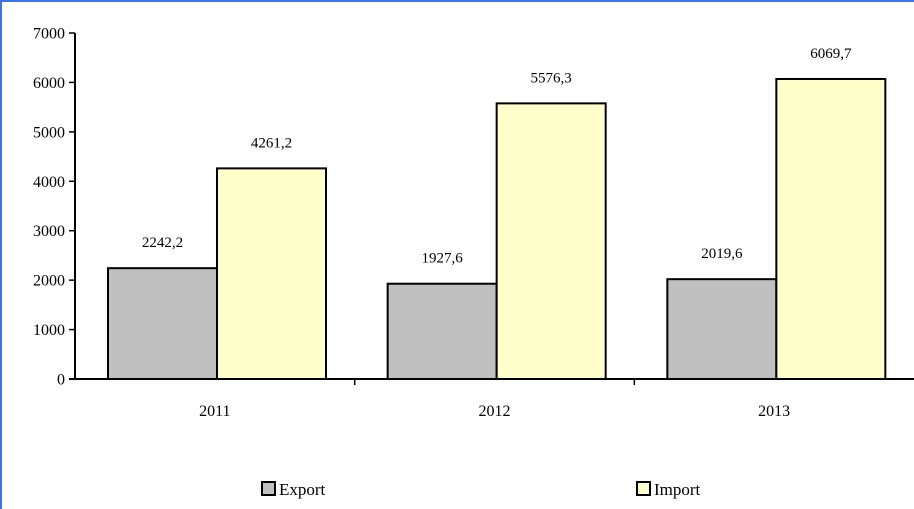 The image size is (914, 509). Describe the element at coordinates (442, 331) in the screenshot. I see `bar-export-2012` at that location.